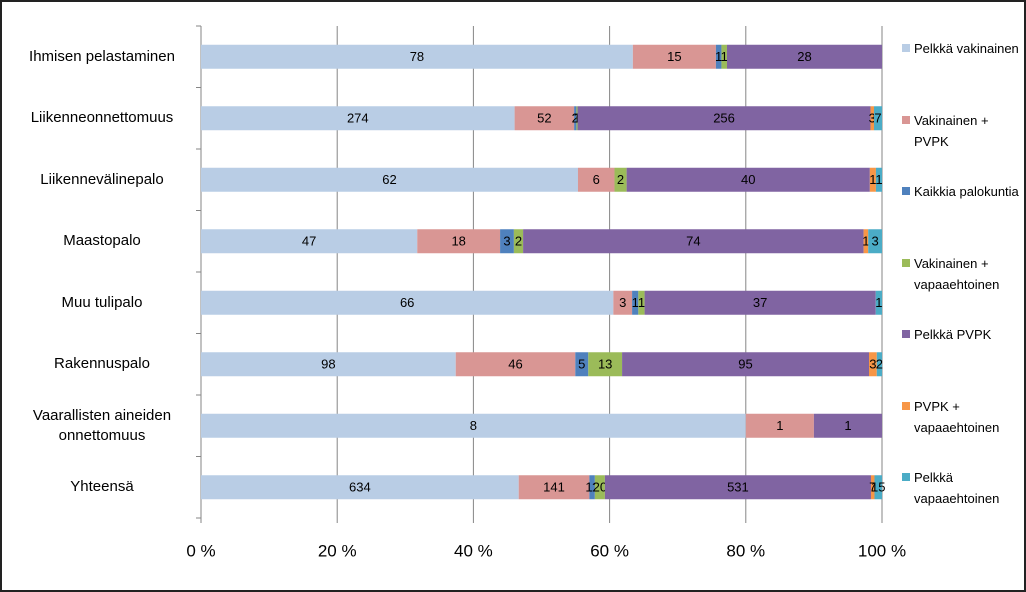 Image resolution: width=1026 pixels, height=592 pixels. I want to click on legend-label: Kaikkia palokuntia, so click(966, 191).